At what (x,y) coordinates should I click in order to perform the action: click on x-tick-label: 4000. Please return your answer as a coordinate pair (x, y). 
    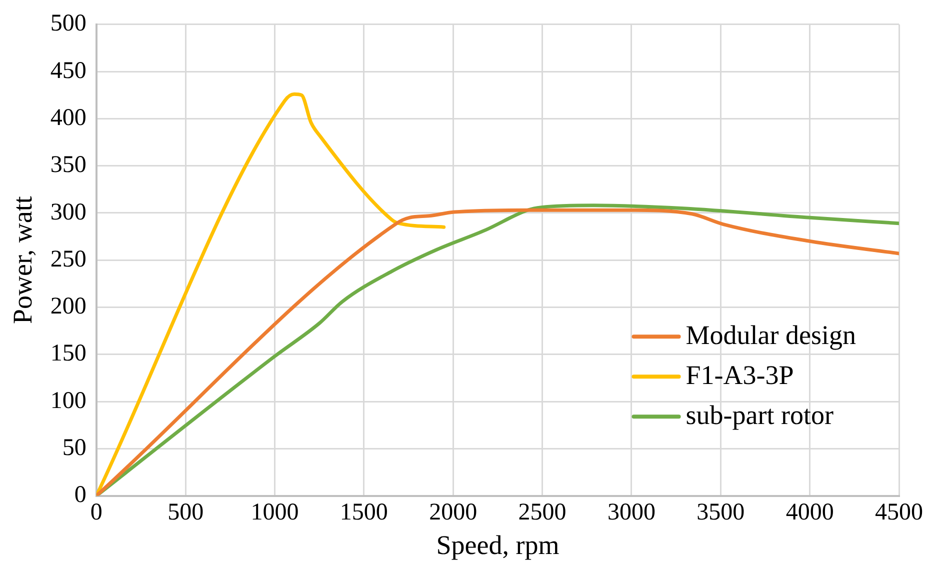
    Looking at the image, I should click on (810, 512).